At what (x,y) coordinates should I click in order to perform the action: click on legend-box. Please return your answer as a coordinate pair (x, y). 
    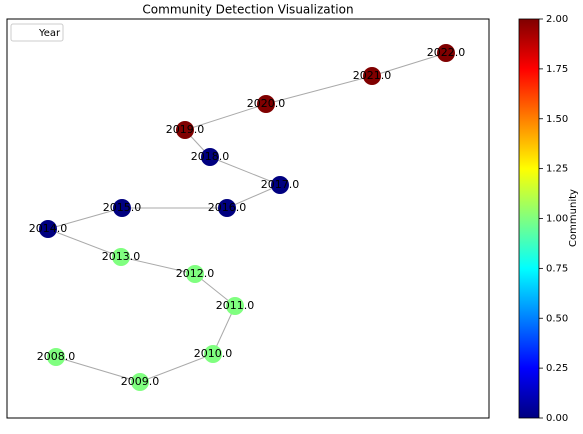
    Looking at the image, I should click on (37, 32).